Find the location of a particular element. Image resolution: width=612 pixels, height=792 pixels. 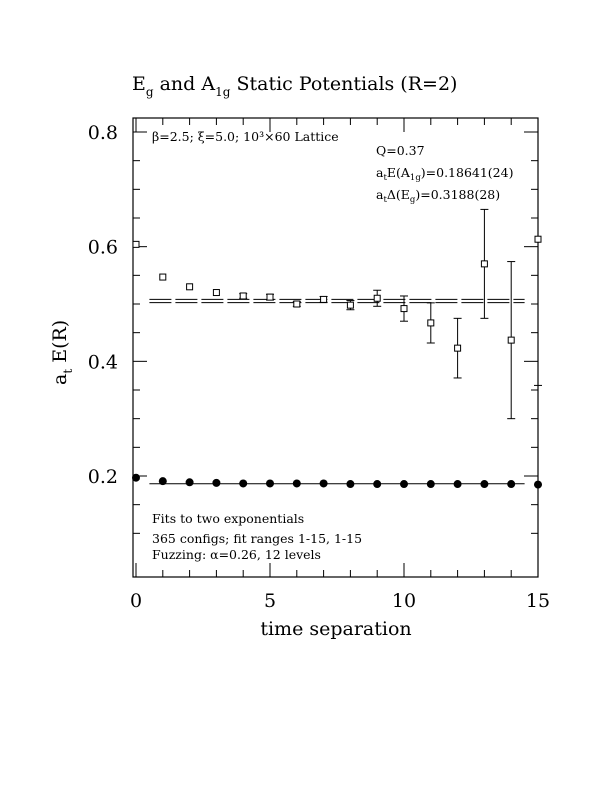

title-sub-g: g is located at coordinates (150, 92).